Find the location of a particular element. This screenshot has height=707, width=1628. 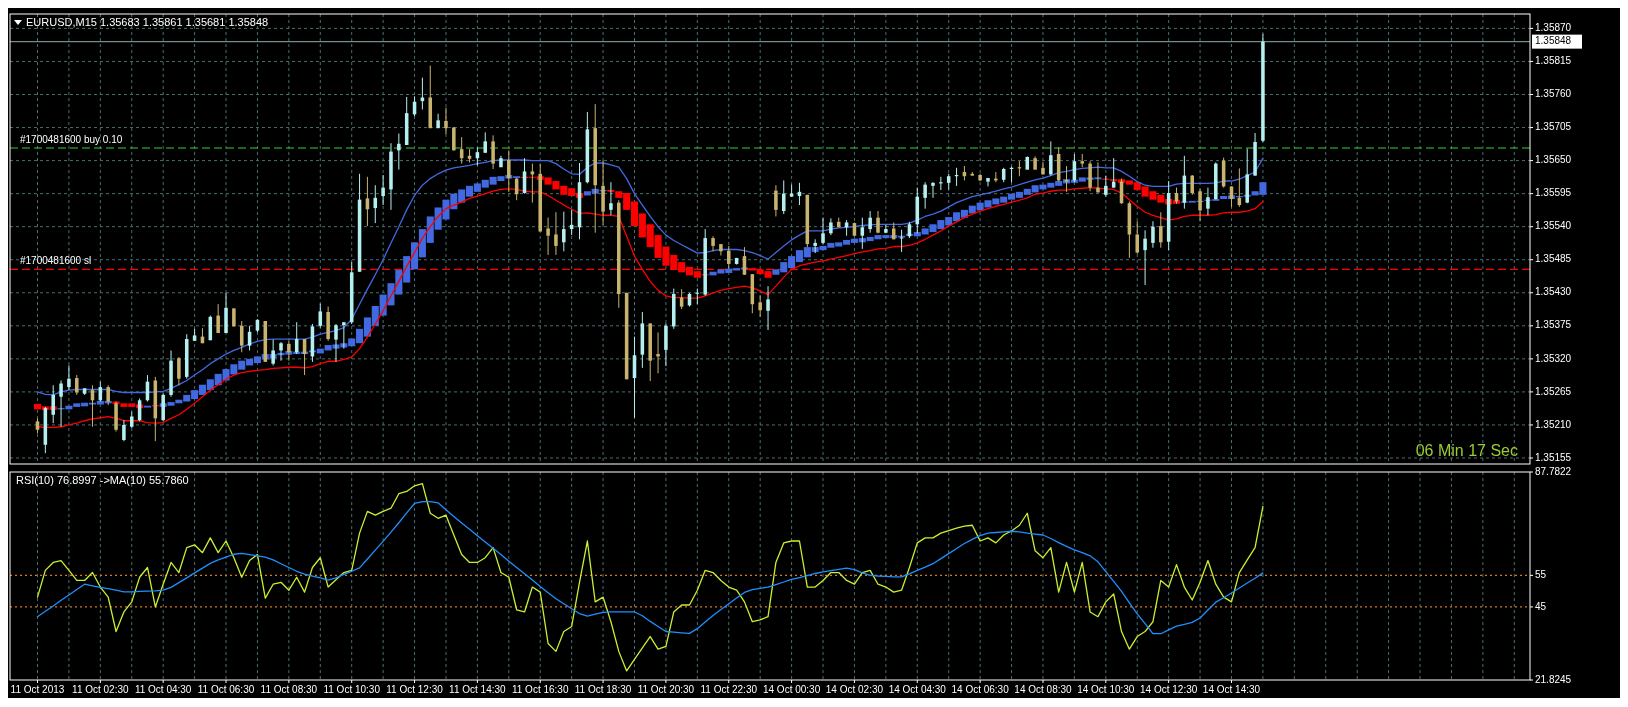

x-tick-label: 14 Oct 04:30 is located at coordinates (917, 689).